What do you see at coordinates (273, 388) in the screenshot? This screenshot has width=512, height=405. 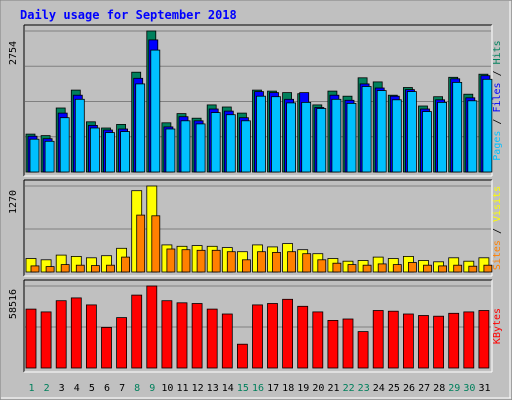 I see `x-tick-label-day-17: 17` at bounding box center [273, 388].